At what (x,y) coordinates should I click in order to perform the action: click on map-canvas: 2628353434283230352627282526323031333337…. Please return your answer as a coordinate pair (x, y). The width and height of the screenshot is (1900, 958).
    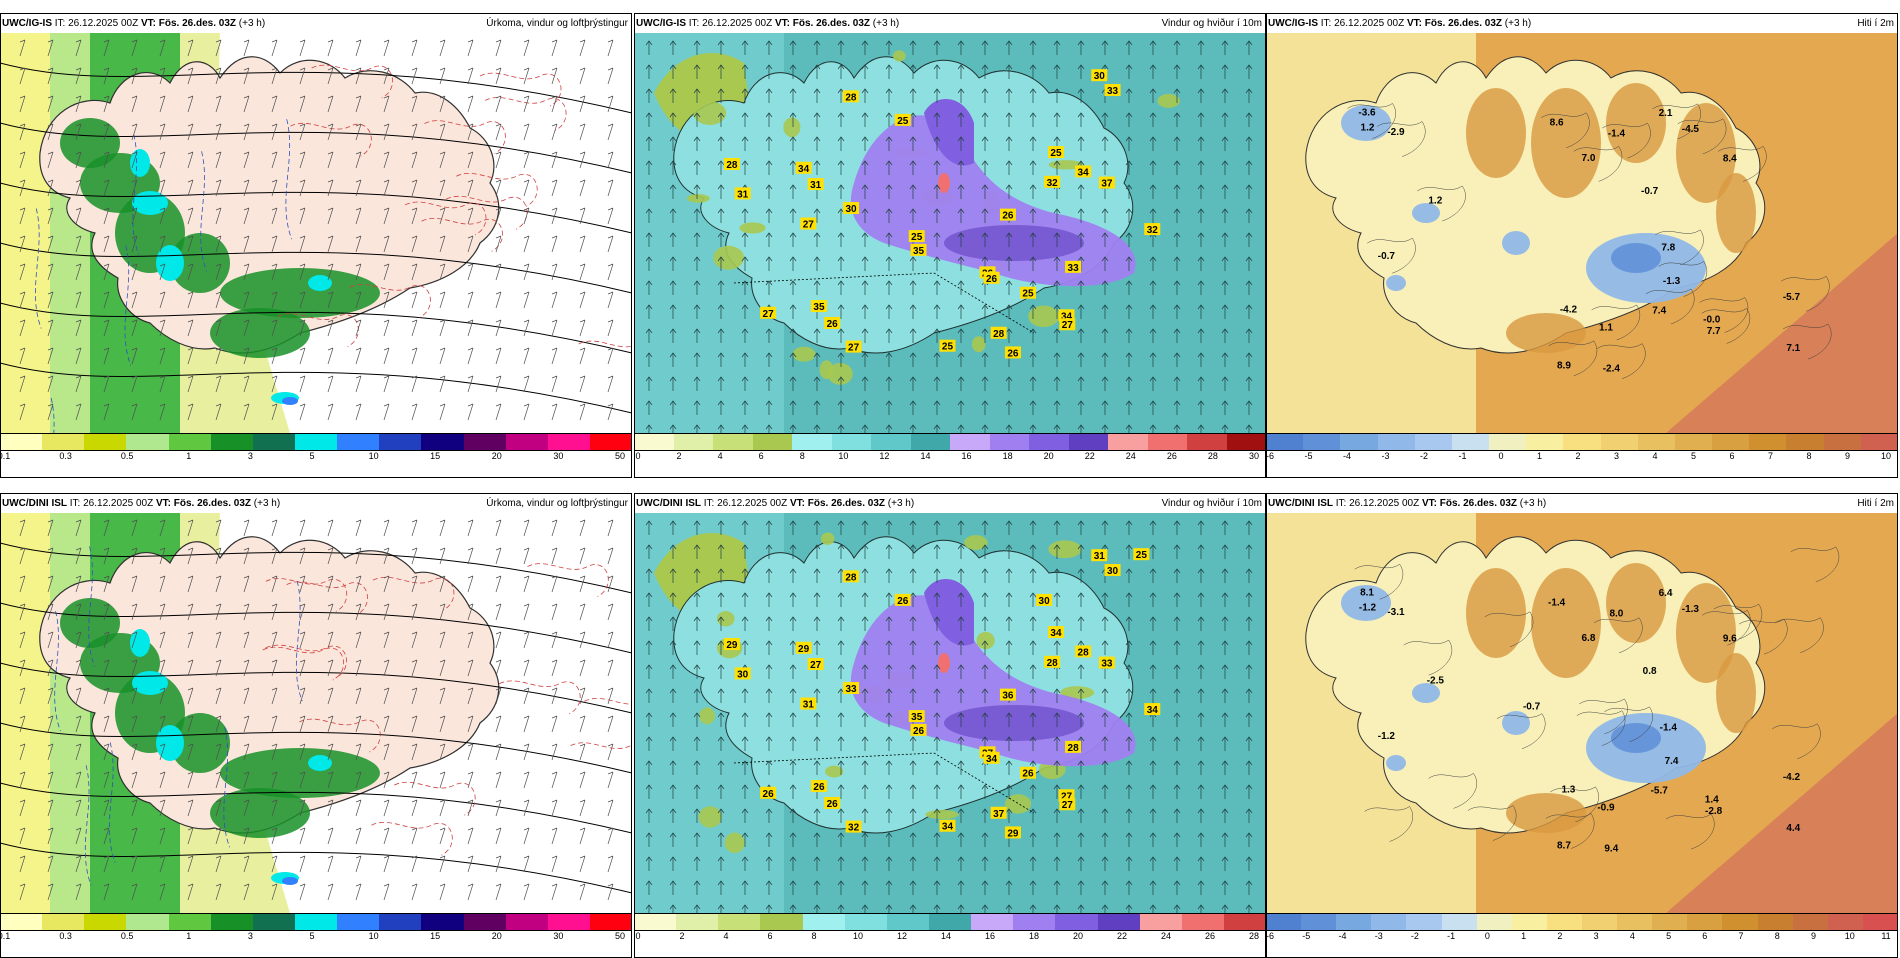
    Looking at the image, I should click on (950, 233).